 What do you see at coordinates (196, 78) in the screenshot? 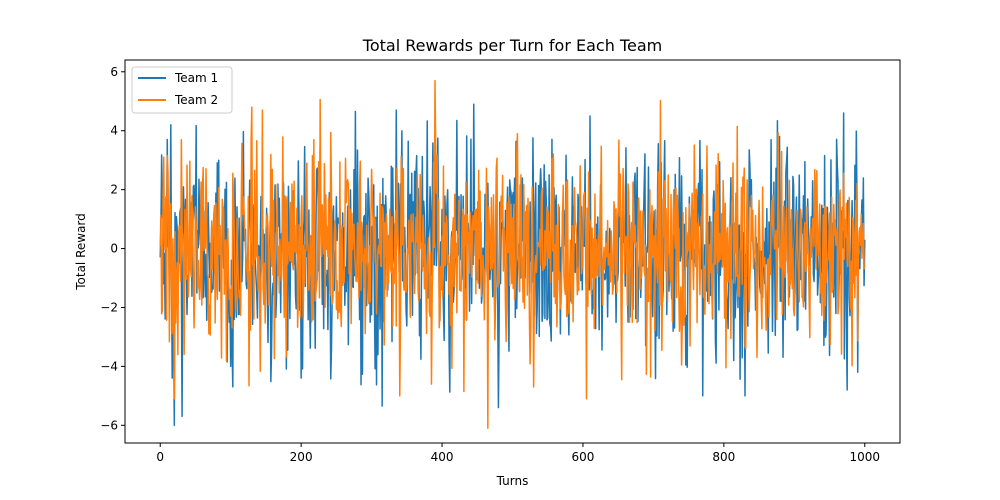
I see `legend-label-1: Team 1` at bounding box center [196, 78].